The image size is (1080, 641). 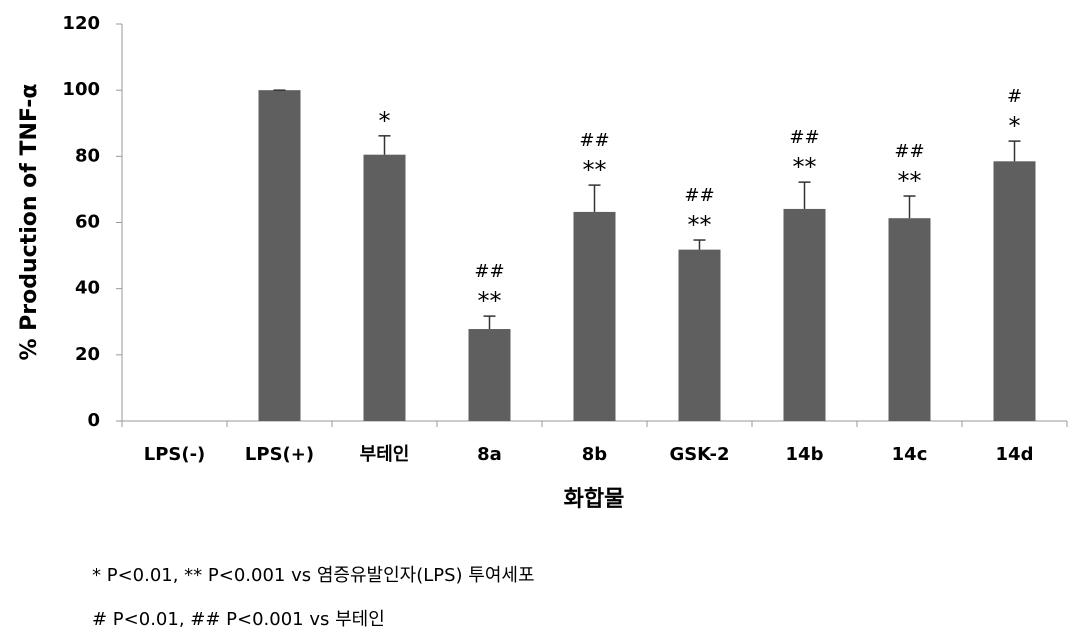 What do you see at coordinates (805, 454) in the screenshot?
I see `x-tick-label: 14b` at bounding box center [805, 454].